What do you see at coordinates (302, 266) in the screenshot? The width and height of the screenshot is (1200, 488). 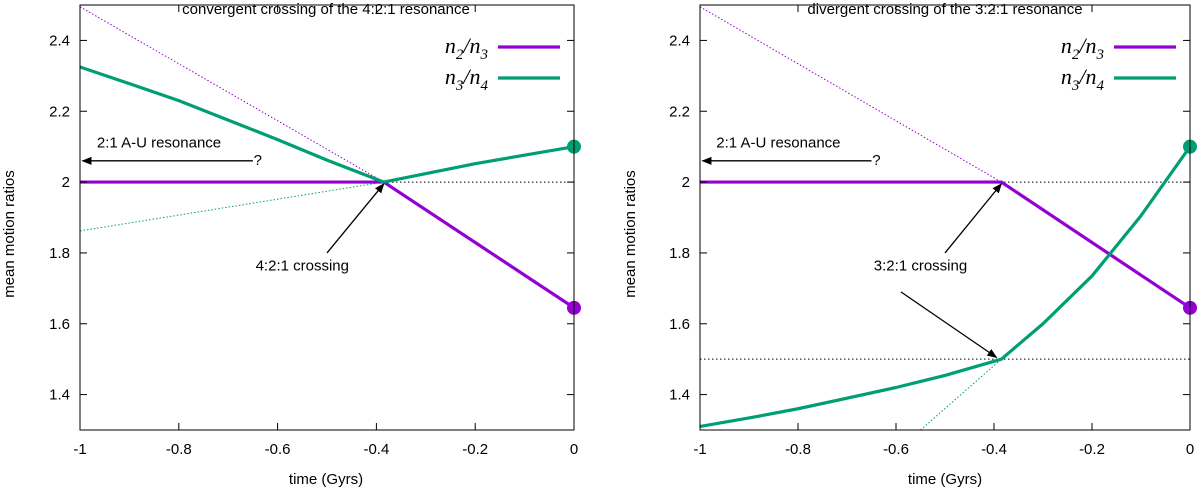 I see `annotation-text: 4:2:1 crossing` at bounding box center [302, 266].